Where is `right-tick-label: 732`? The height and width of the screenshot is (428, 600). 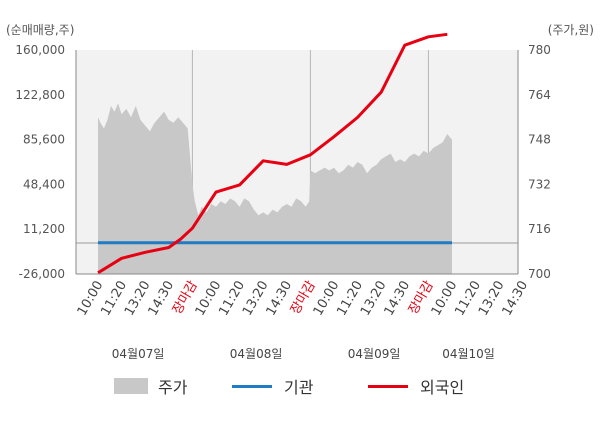
right-tick-label: 732 is located at coordinates (539, 184).